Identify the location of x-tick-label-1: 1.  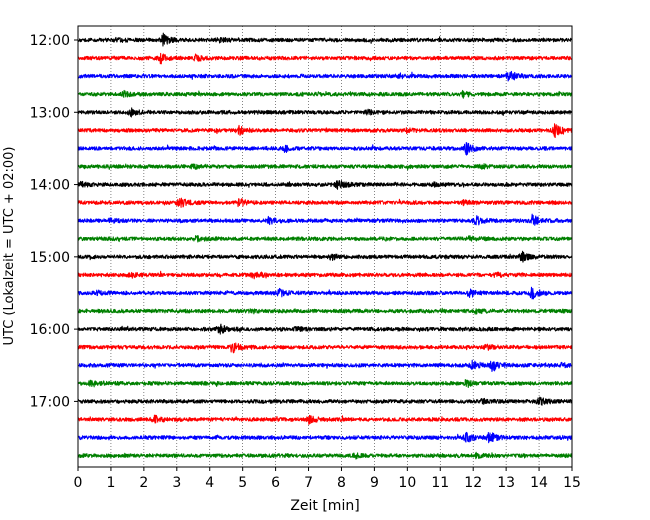
(110, 483).